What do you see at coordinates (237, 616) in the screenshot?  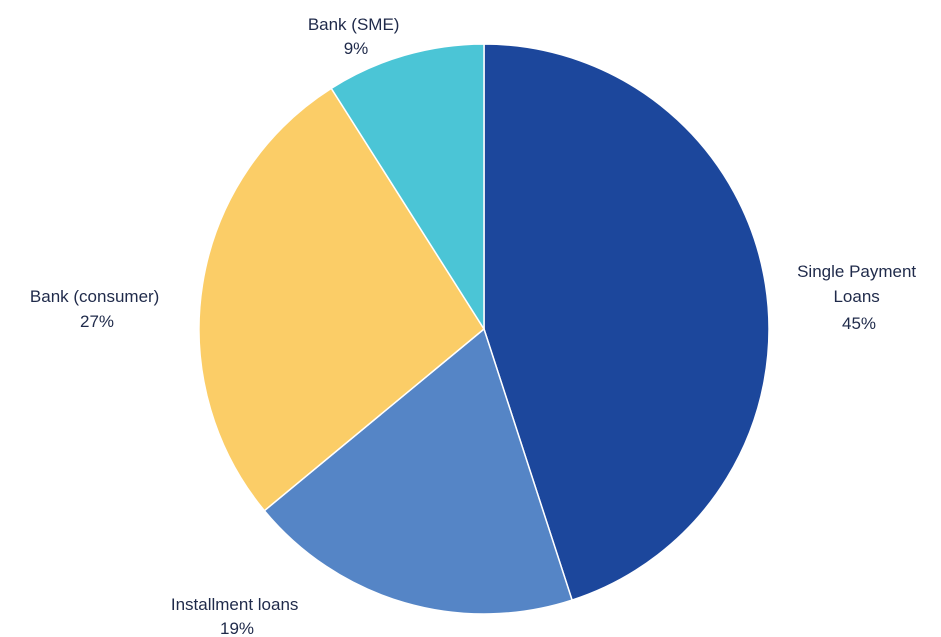 I see `slice-label-installment-loans: Installment loans 19%` at bounding box center [237, 616].